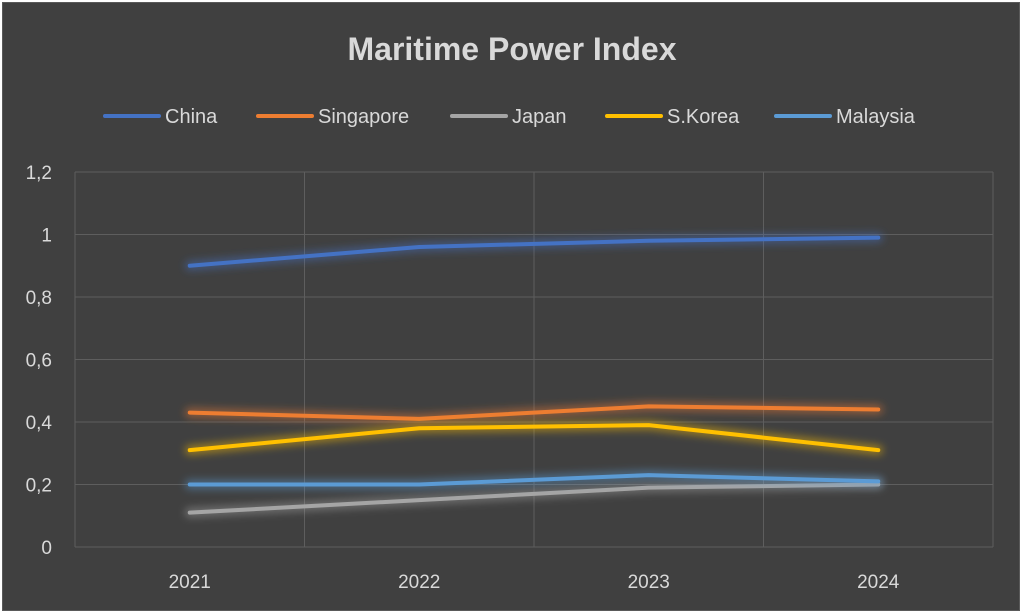  Describe the element at coordinates (39, 298) in the screenshot. I see `y-tick-label: 0,8` at that location.